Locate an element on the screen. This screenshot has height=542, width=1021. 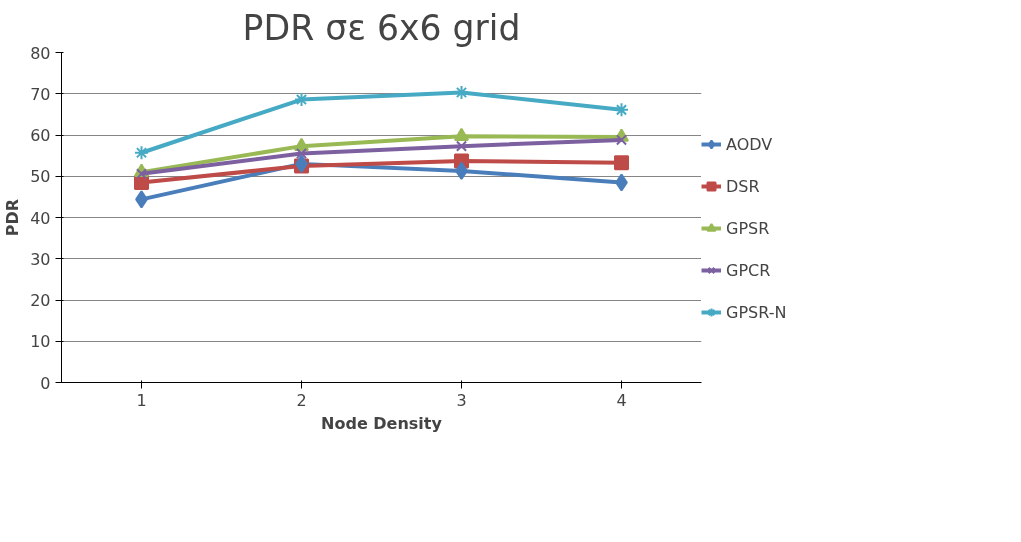
y-tick-label: 10 is located at coordinates (40, 342).